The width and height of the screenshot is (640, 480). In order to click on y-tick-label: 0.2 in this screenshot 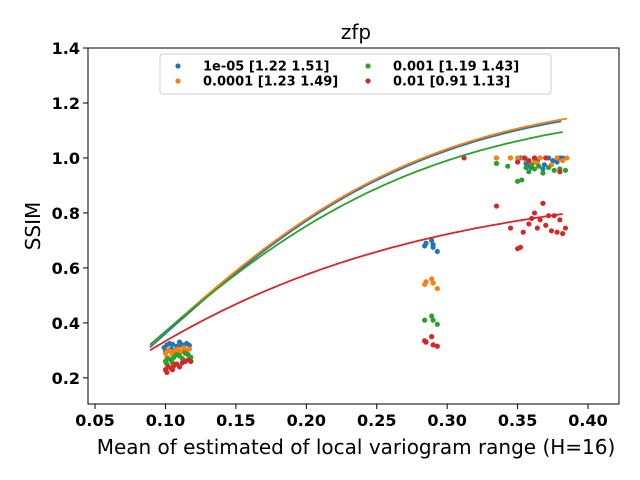, I will do `click(66, 378)`.